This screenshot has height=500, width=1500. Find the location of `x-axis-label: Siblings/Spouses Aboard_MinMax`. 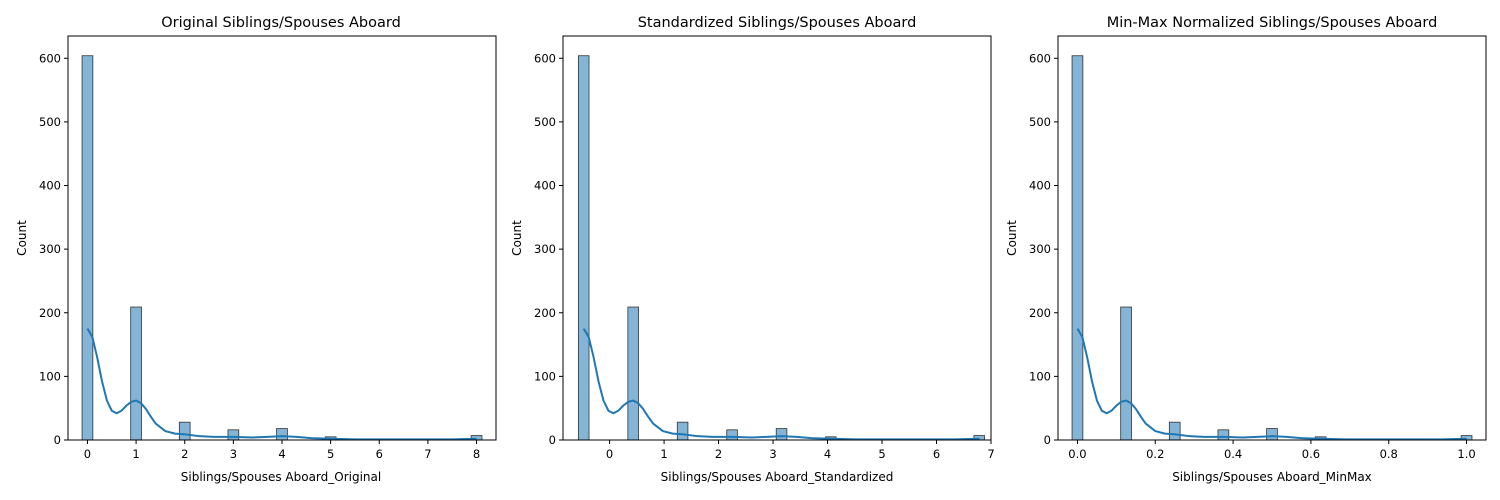

x-axis-label: Siblings/Spouses Aboard_MinMax is located at coordinates (1272, 477).